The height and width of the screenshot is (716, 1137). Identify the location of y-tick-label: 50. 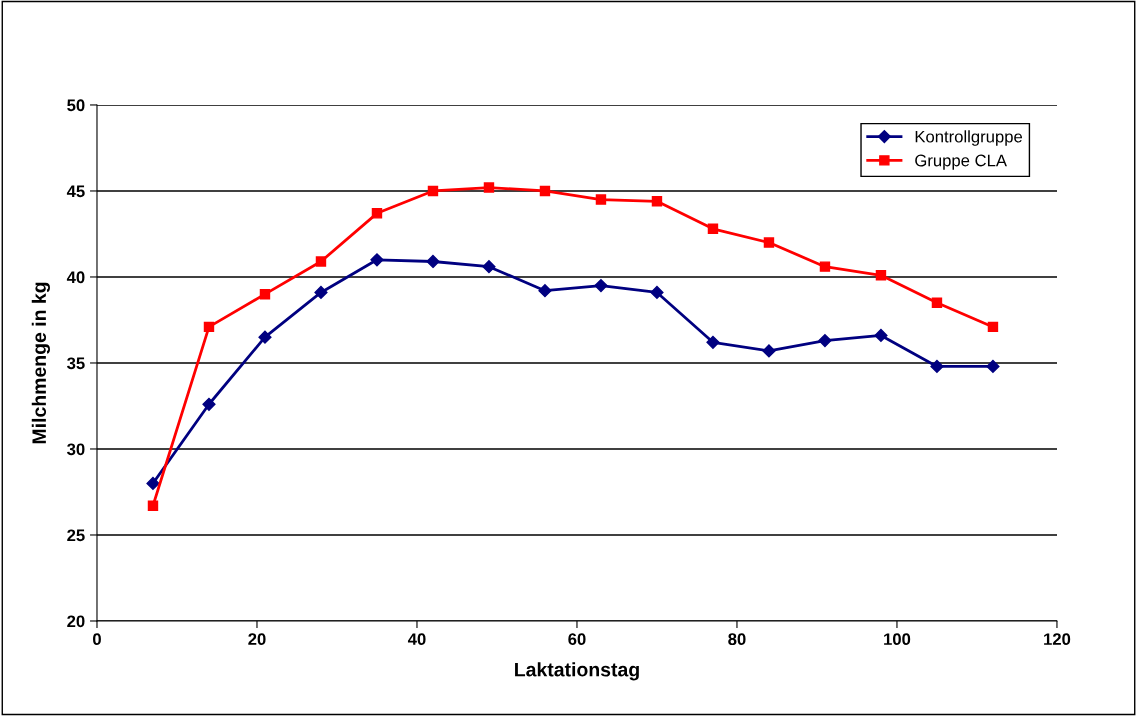
(76, 105).